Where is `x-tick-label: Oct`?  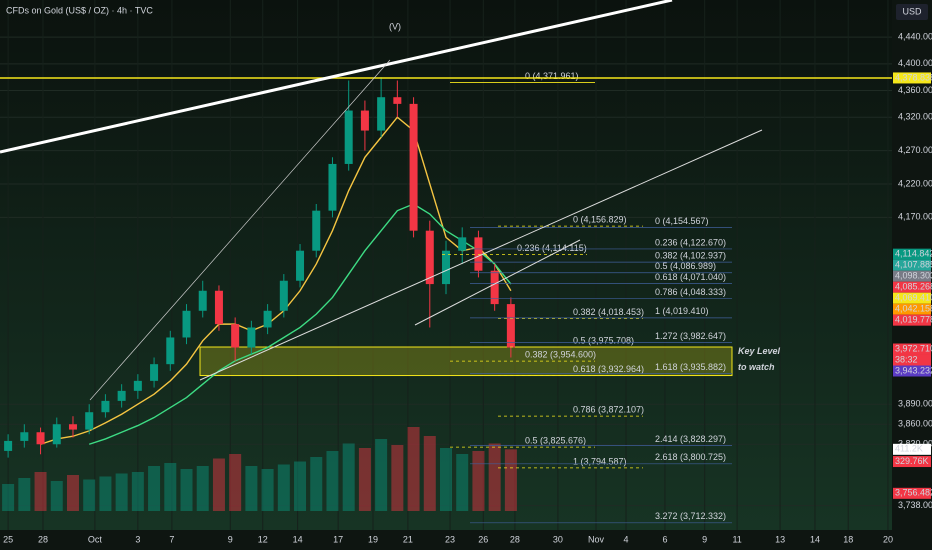 x-tick-label: Oct is located at coordinates (95, 539).